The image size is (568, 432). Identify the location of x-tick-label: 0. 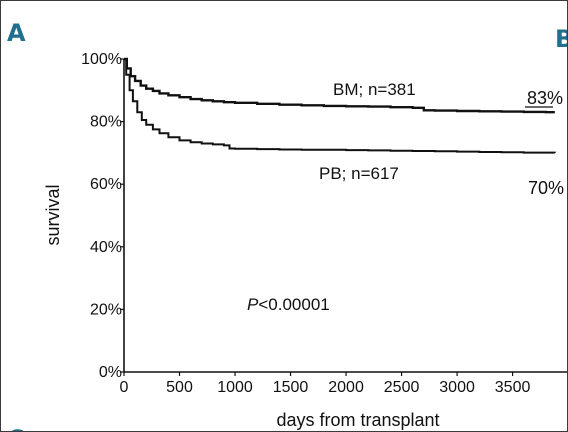
(124, 387).